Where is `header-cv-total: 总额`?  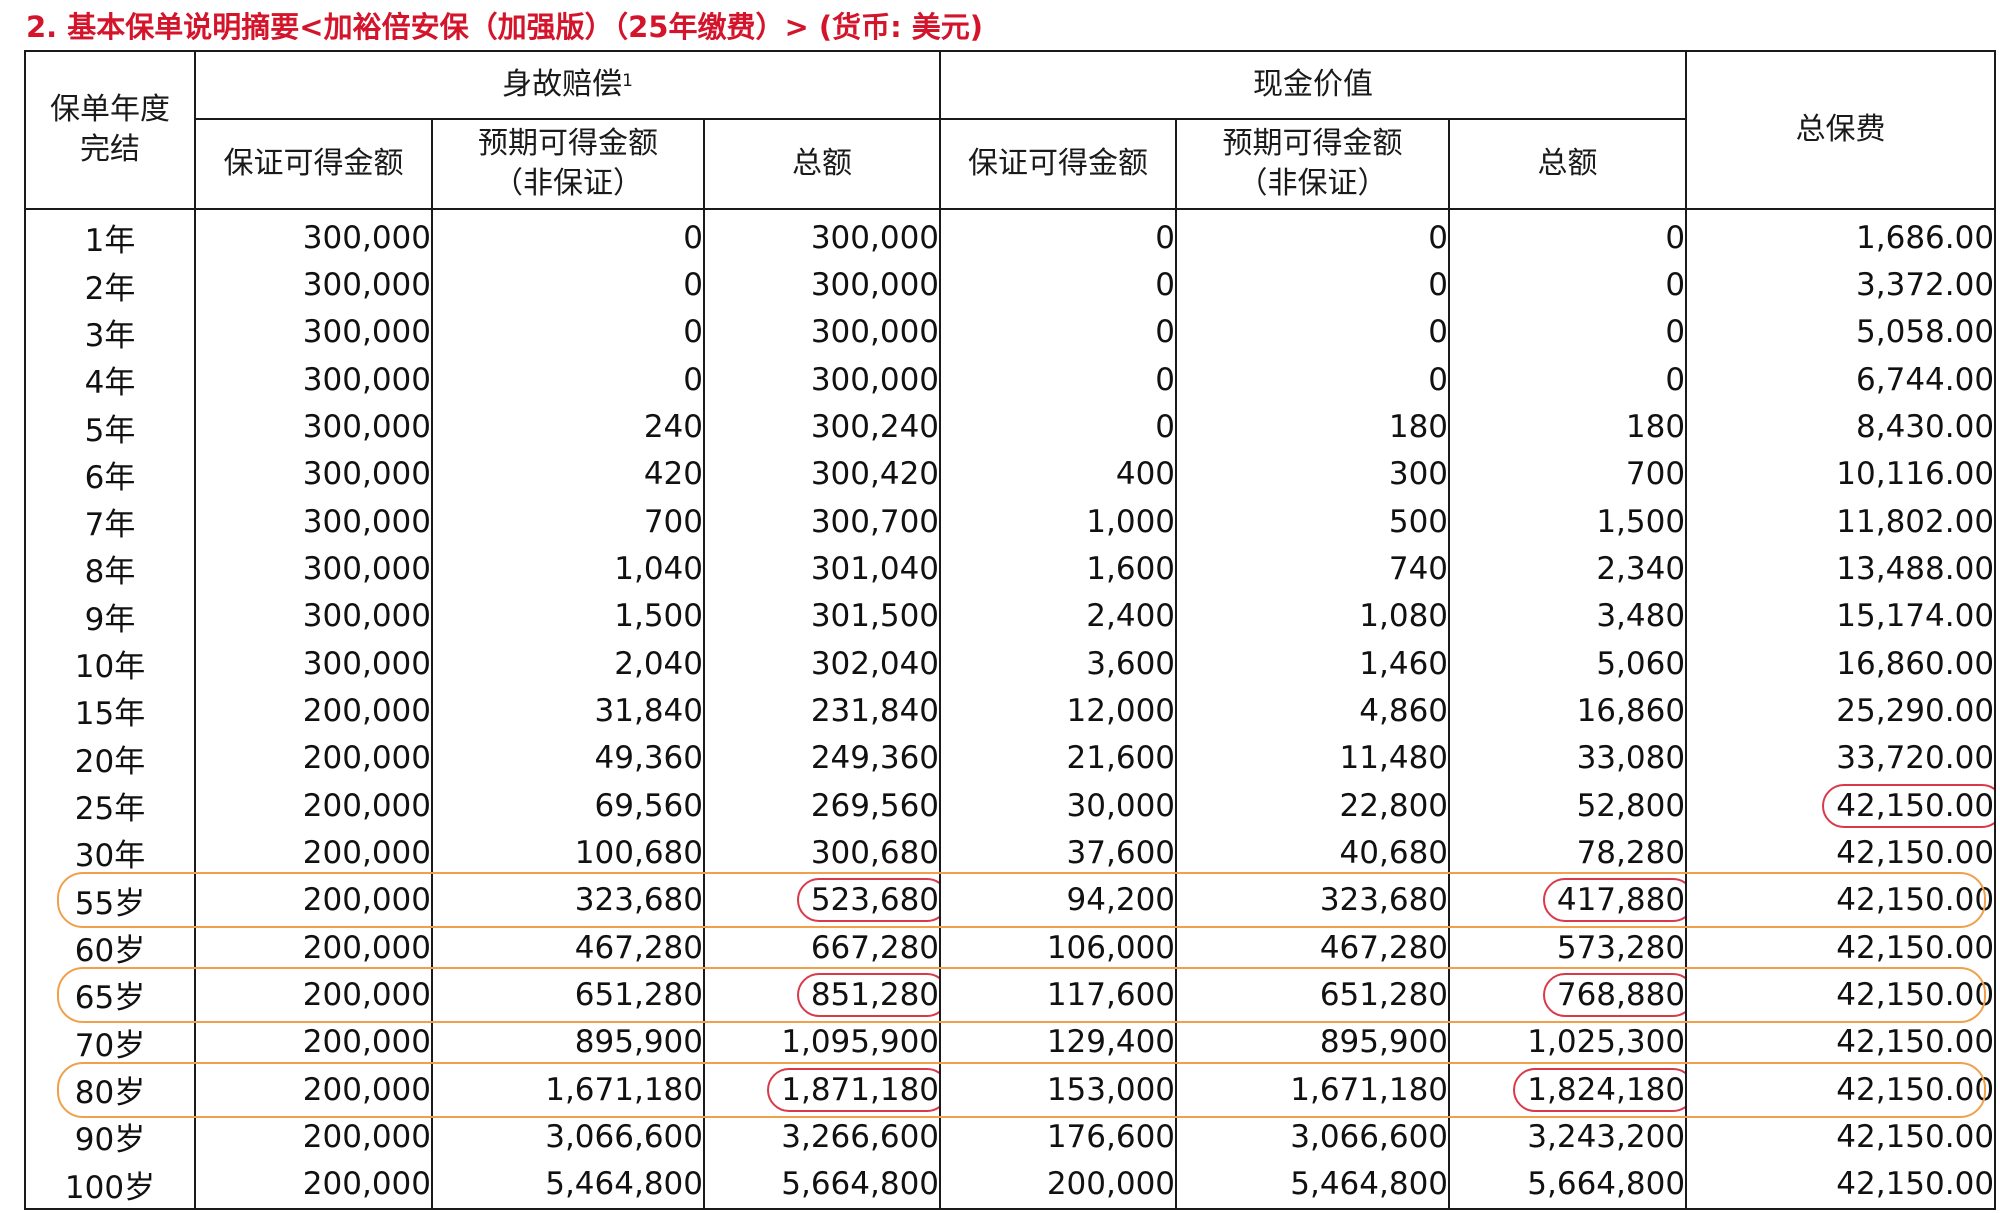 header-cv-total: 总额 is located at coordinates (1568, 164).